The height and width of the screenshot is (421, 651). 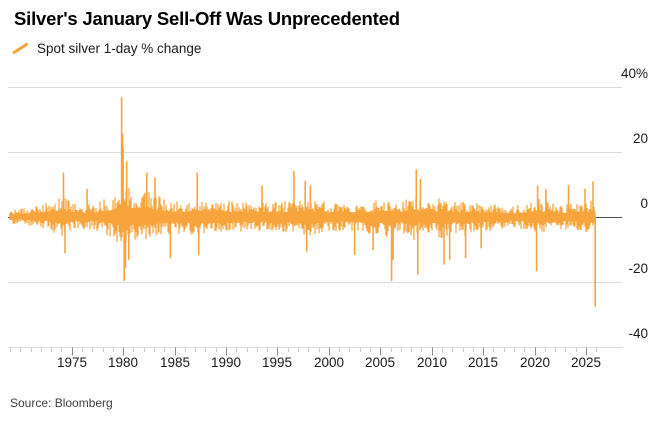 What do you see at coordinates (226, 362) in the screenshot?
I see `x-axis-label: 1990` at bounding box center [226, 362].